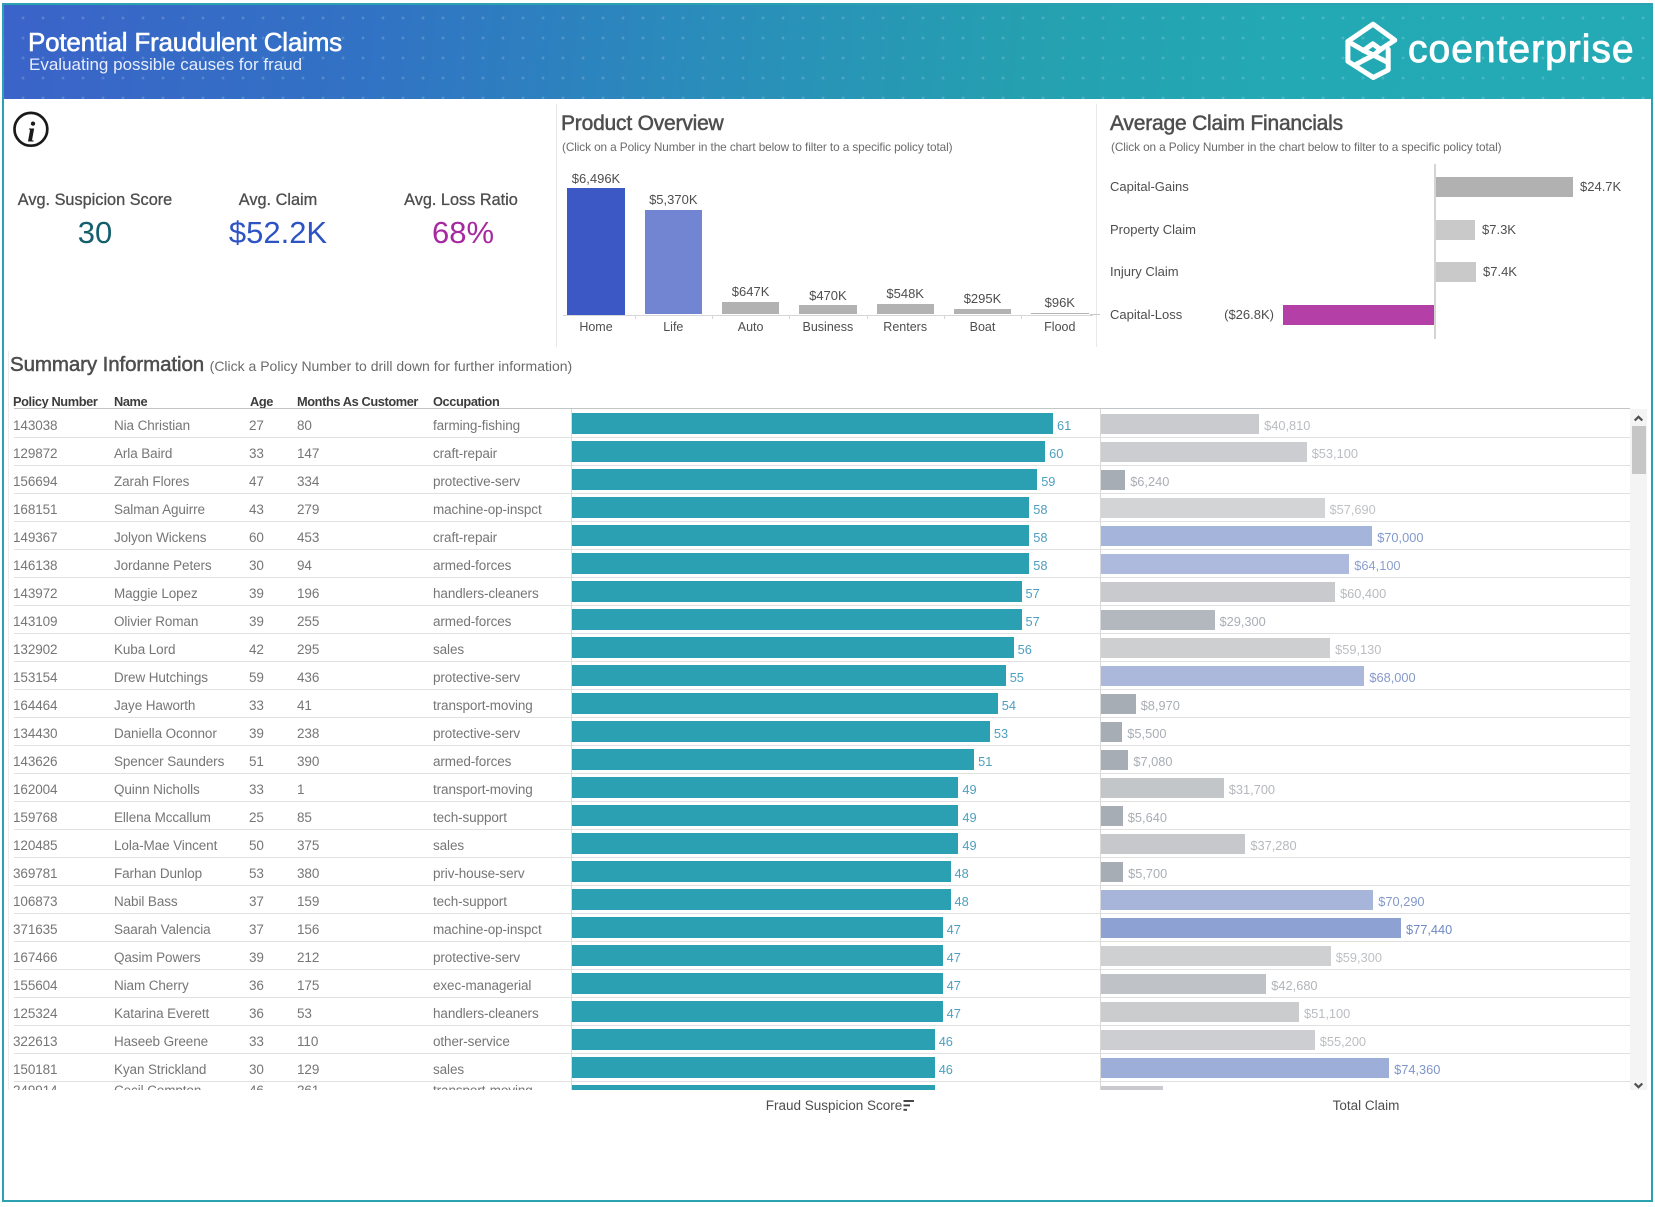  I want to click on svg-text: i, so click(31, 133).